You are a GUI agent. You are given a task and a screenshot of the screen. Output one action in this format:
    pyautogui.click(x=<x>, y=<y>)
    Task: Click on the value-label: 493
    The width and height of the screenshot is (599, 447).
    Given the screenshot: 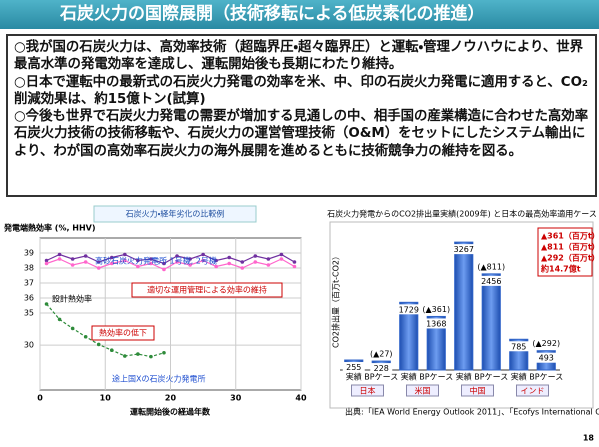 What is the action you would take?
    pyautogui.click(x=546, y=358)
    